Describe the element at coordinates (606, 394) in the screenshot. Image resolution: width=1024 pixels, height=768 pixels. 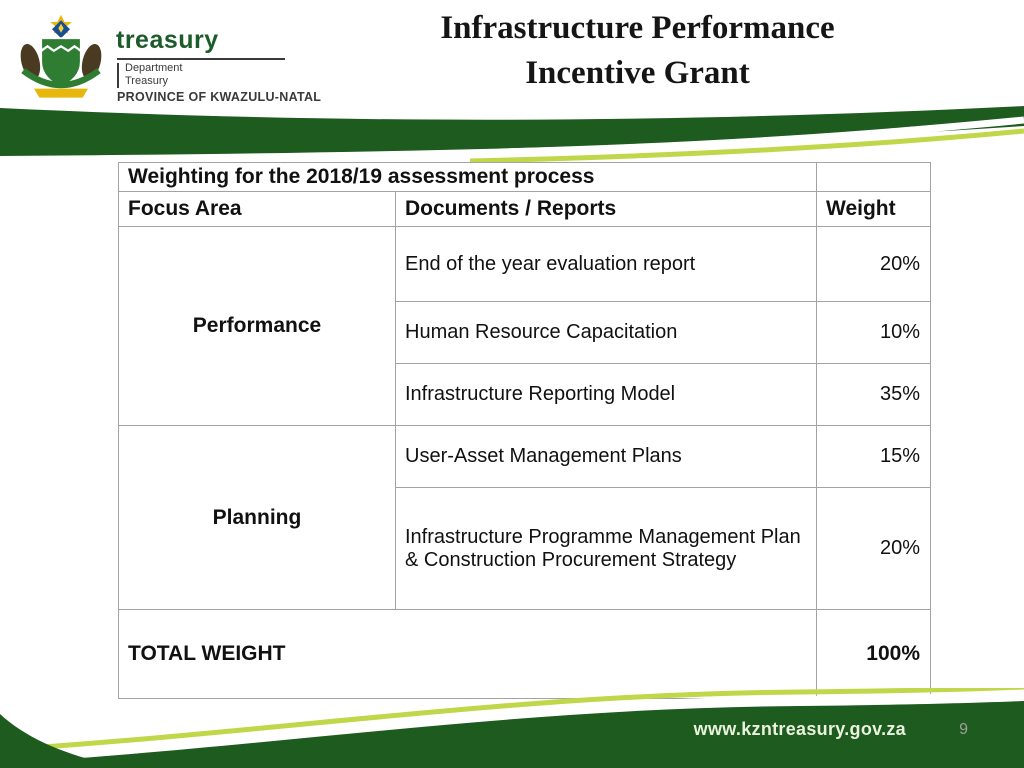
I see `doc-cell: Infrastructure Reporting Model` at that location.